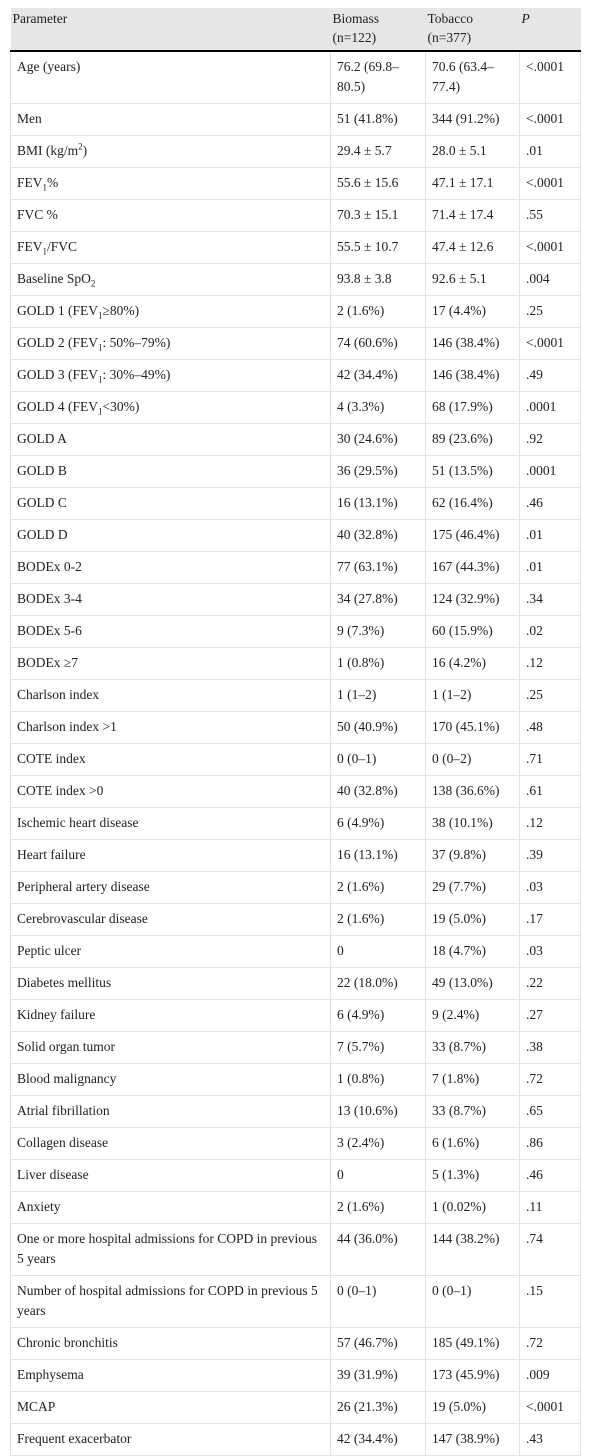 The image size is (590, 1456). What do you see at coordinates (170, 919) in the screenshot?
I see `table-cell: Cerebrovascular disease` at bounding box center [170, 919].